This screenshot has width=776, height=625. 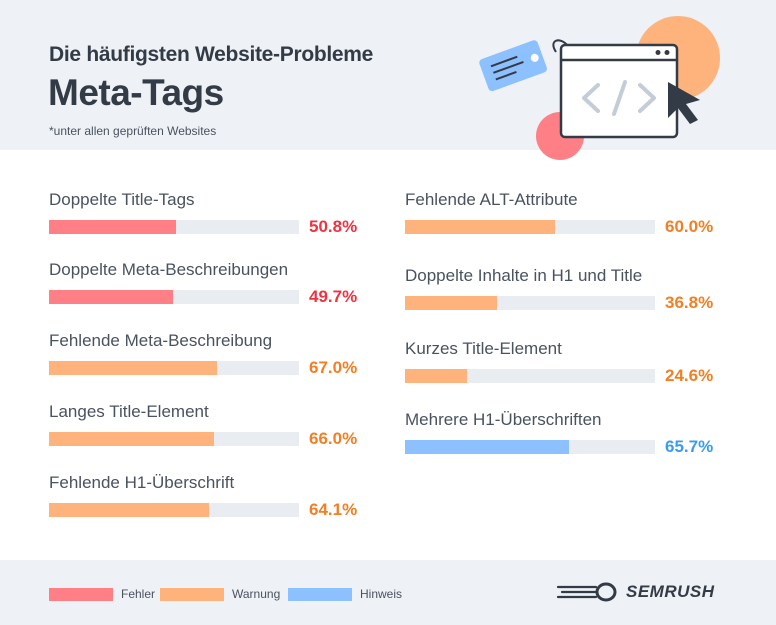 I want to click on bar-label: Mehrere H1-Überschriften, so click(x=503, y=419).